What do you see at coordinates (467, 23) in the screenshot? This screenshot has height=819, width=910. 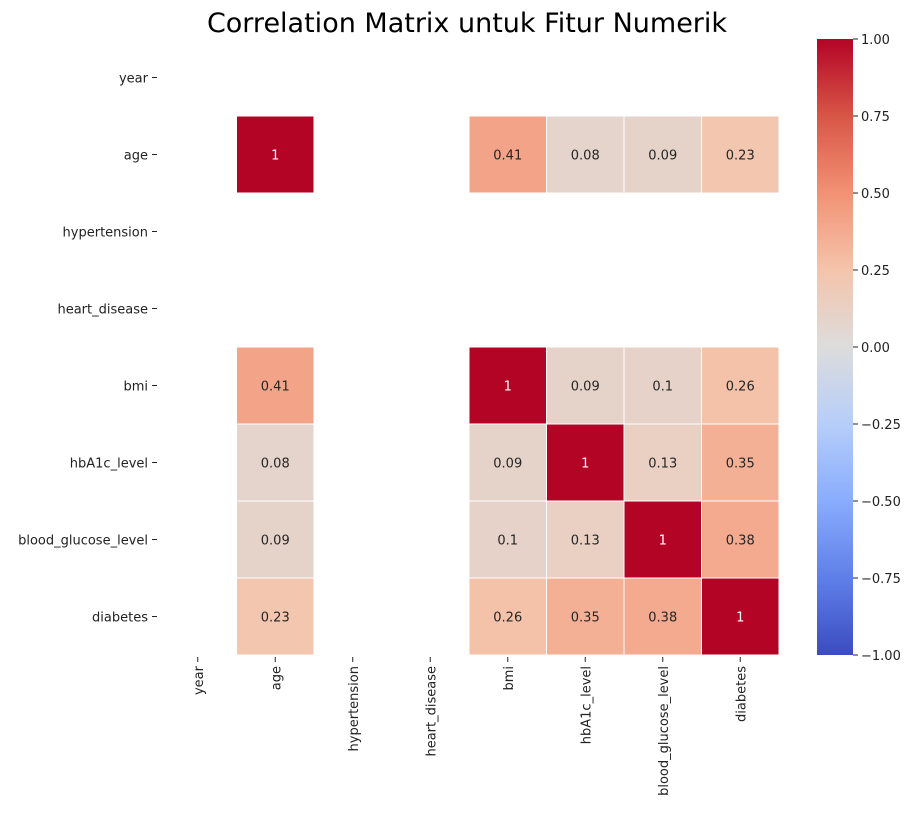 I see `chart-title: Correlation Matrix untuk Fitur Numerik` at bounding box center [467, 23].